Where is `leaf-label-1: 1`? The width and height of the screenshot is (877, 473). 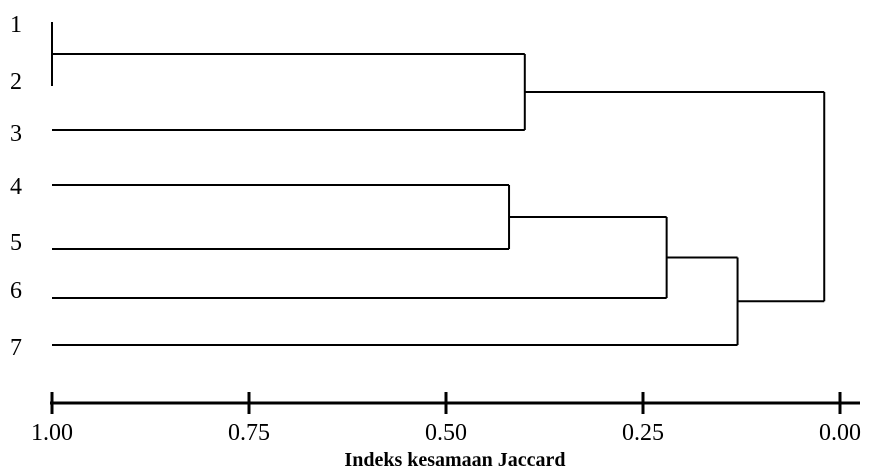
leaf-label-1: 1 is located at coordinates (16, 25).